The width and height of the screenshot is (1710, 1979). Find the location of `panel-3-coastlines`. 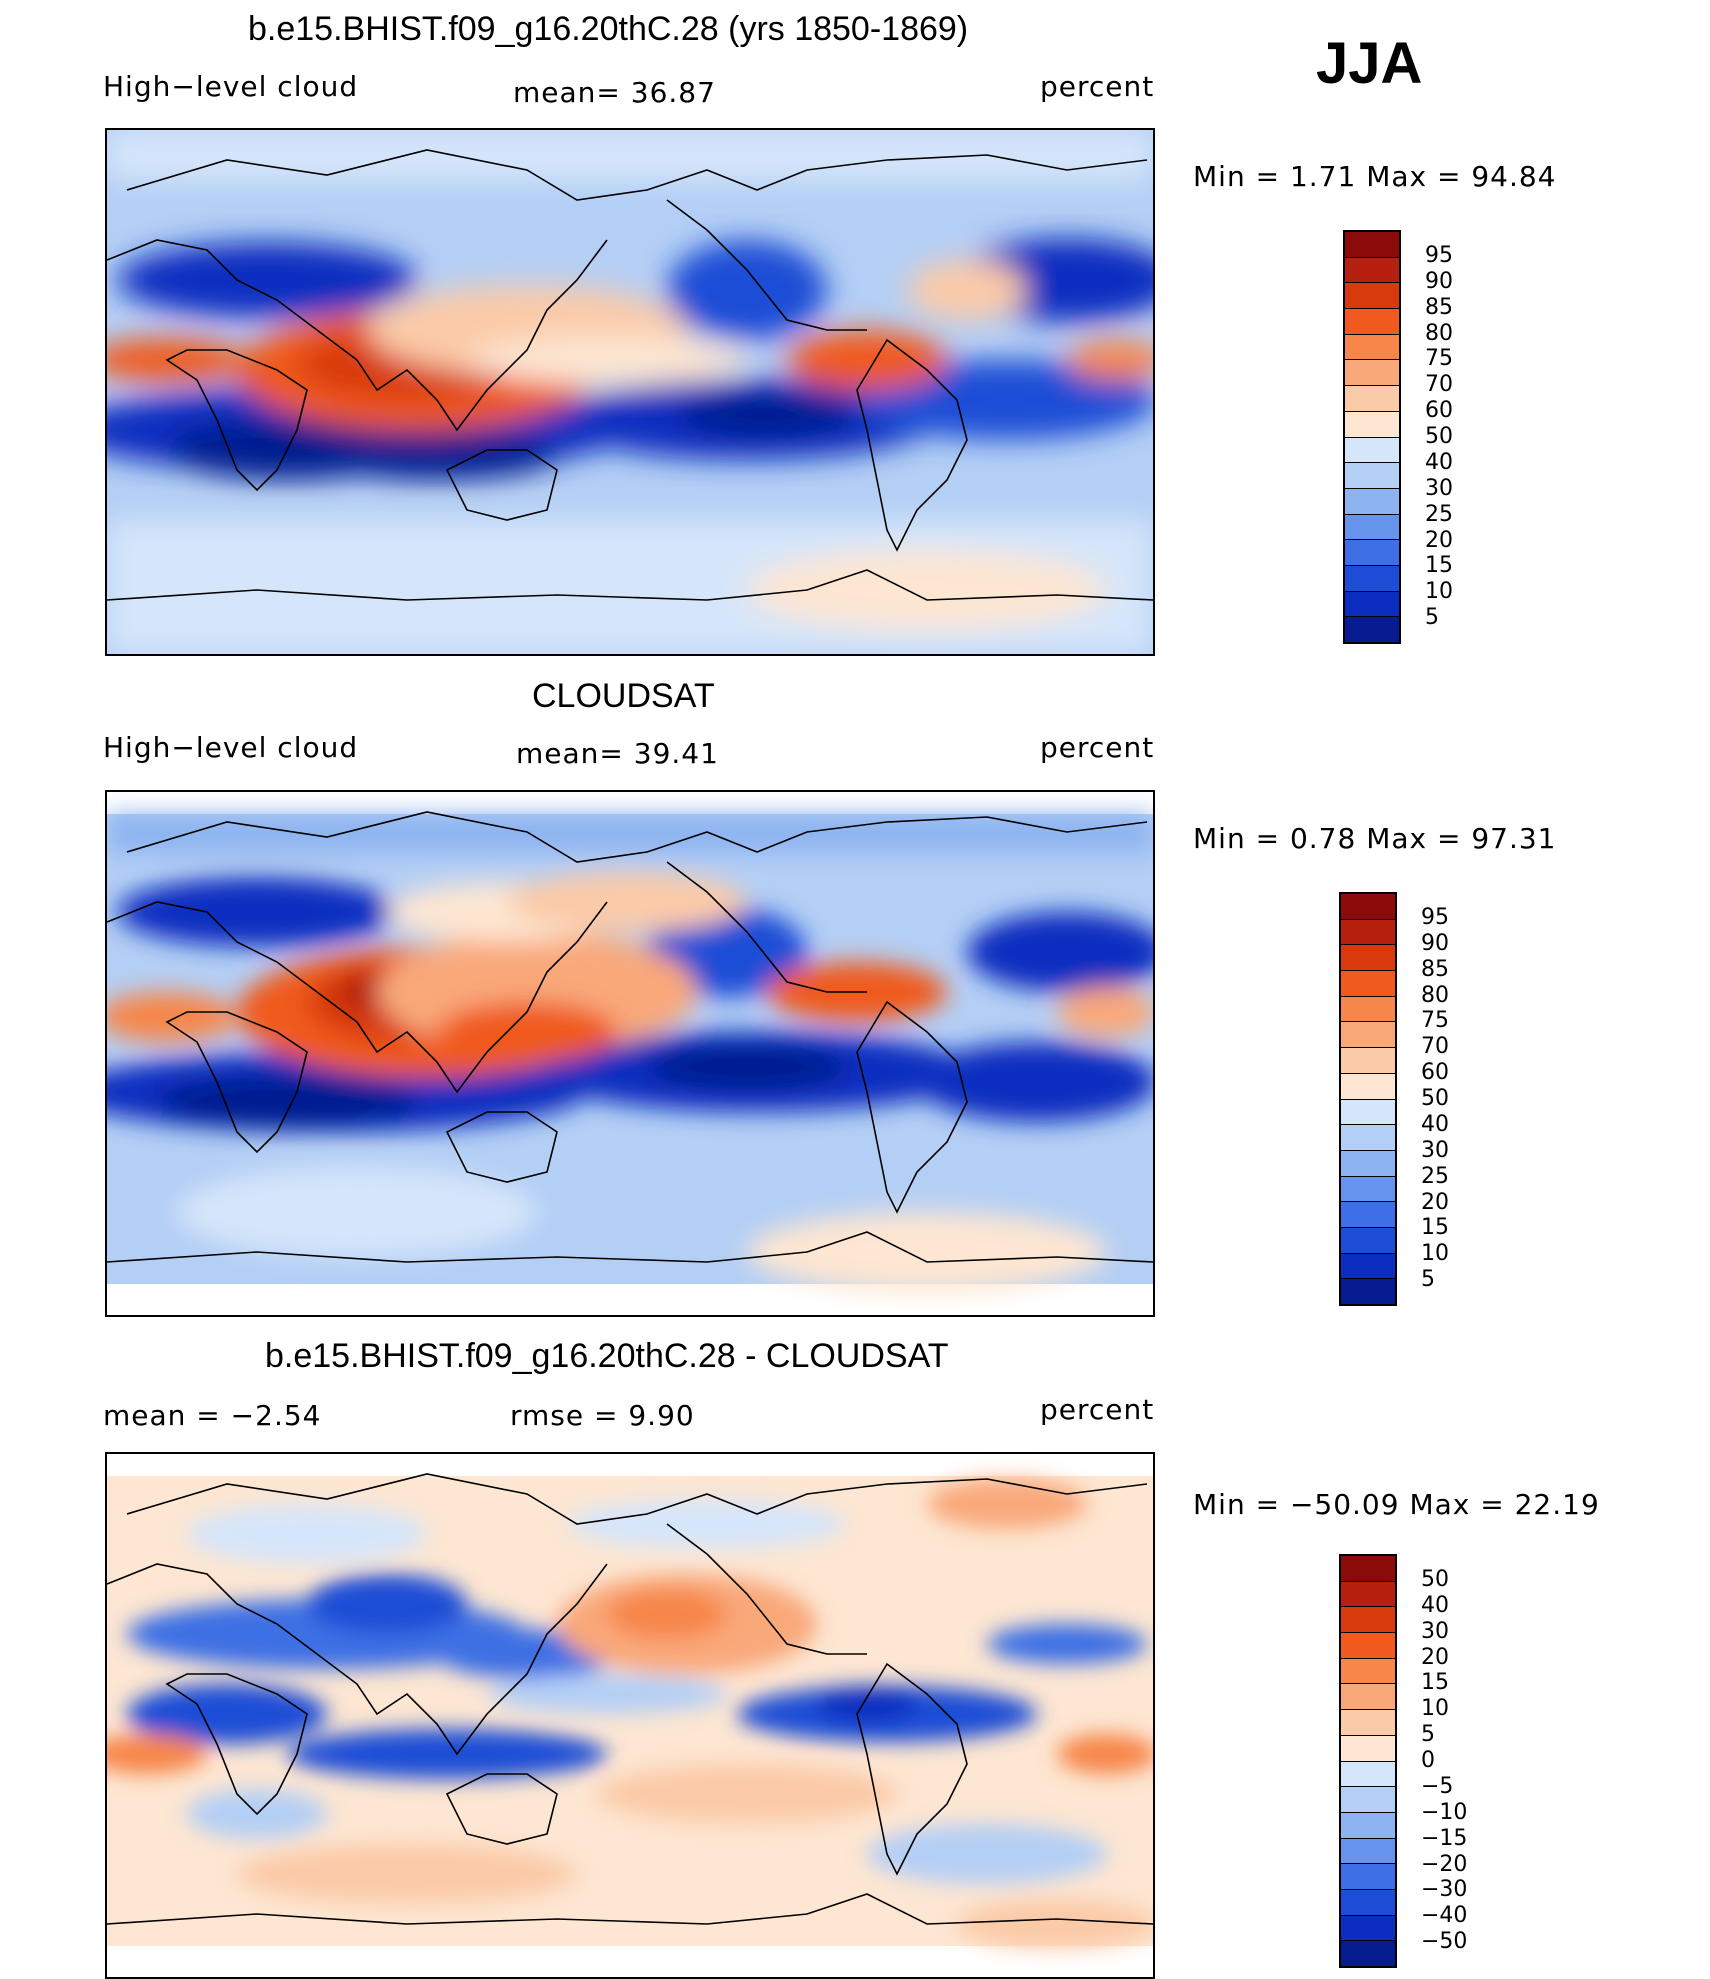

panel-3-coastlines is located at coordinates (630, 1699).